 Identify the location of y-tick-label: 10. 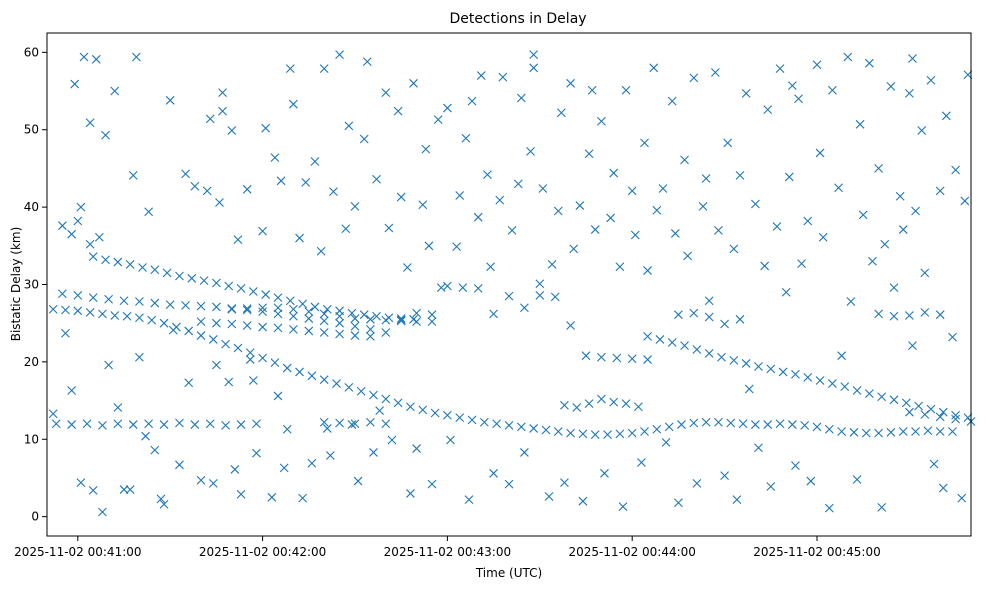
(31, 439).